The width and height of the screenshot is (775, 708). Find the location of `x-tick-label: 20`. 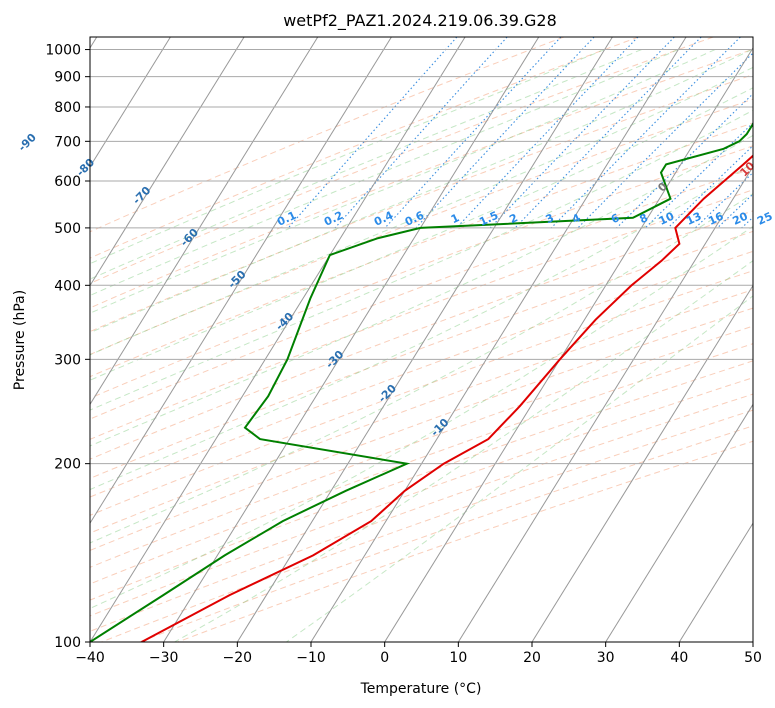

x-tick-label: 20 is located at coordinates (532, 658).